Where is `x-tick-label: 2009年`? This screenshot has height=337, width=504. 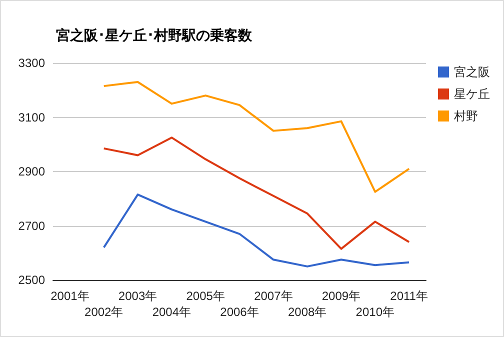
x-tick-label: 2009年 is located at coordinates (341, 296).